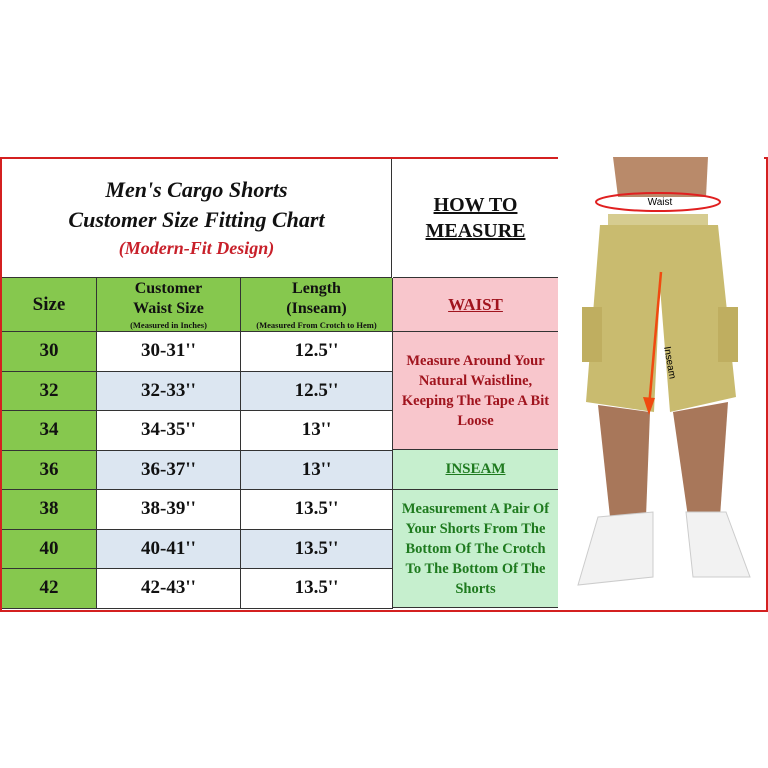  Describe the element at coordinates (624, 461) in the screenshot. I see `left-leg` at that location.